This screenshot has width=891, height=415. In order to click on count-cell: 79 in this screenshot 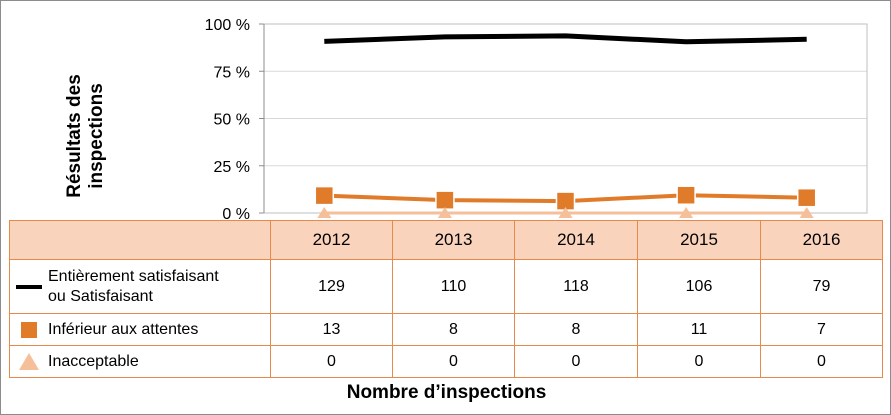, I will do `click(821, 286)`.